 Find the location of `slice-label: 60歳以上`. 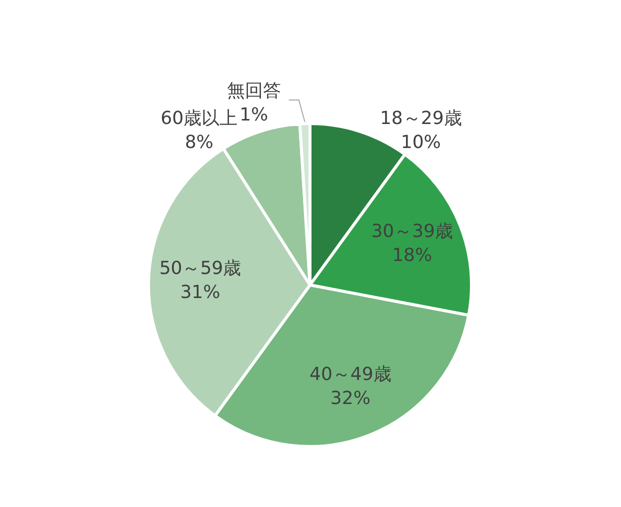

slice-label: 60歳以上 is located at coordinates (199, 119).